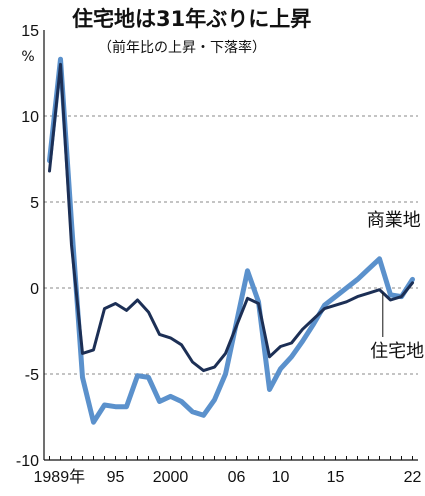 The width and height of the screenshot is (425, 496). I want to click on series-label-residential: 住宅地, so click(397, 351).